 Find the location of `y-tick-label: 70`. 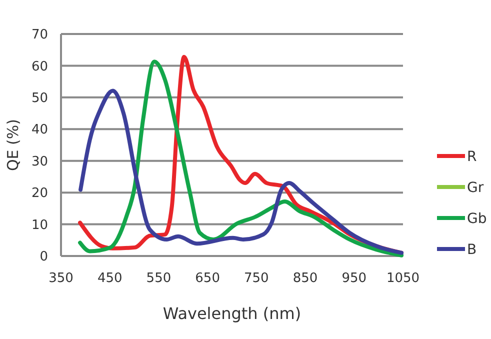

y-tick-label: 70 is located at coordinates (39, 35).